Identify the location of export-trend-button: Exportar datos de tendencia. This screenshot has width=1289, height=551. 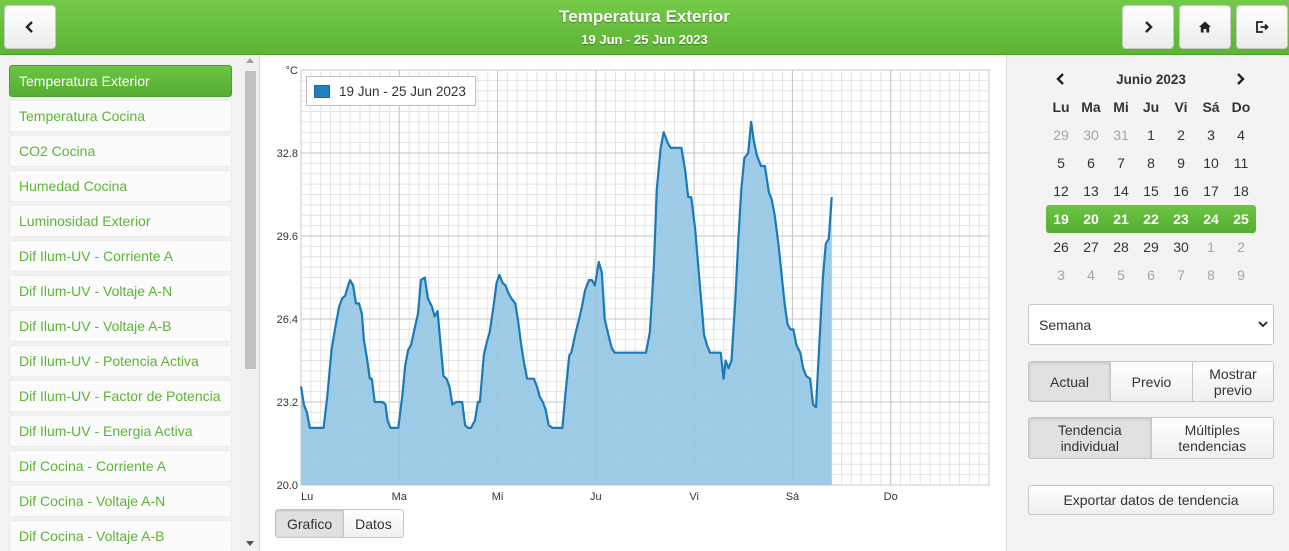
(1151, 500).